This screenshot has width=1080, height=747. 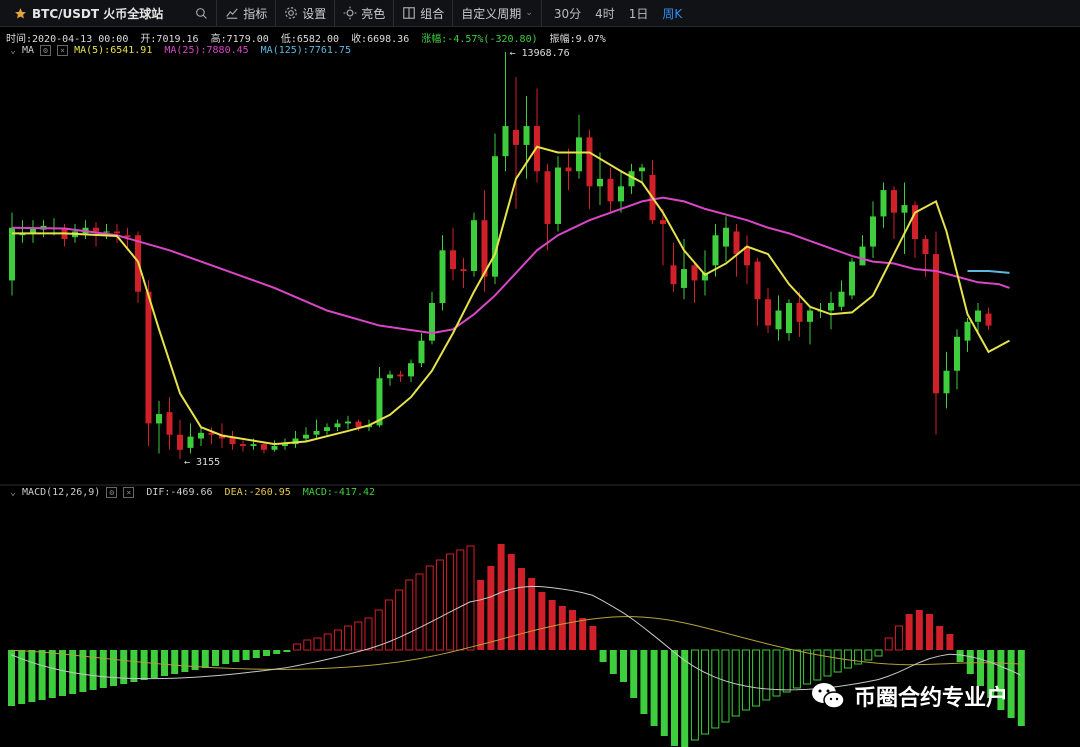 What do you see at coordinates (909, 696) in the screenshot?
I see `watermark: 币圈合约专业户` at bounding box center [909, 696].